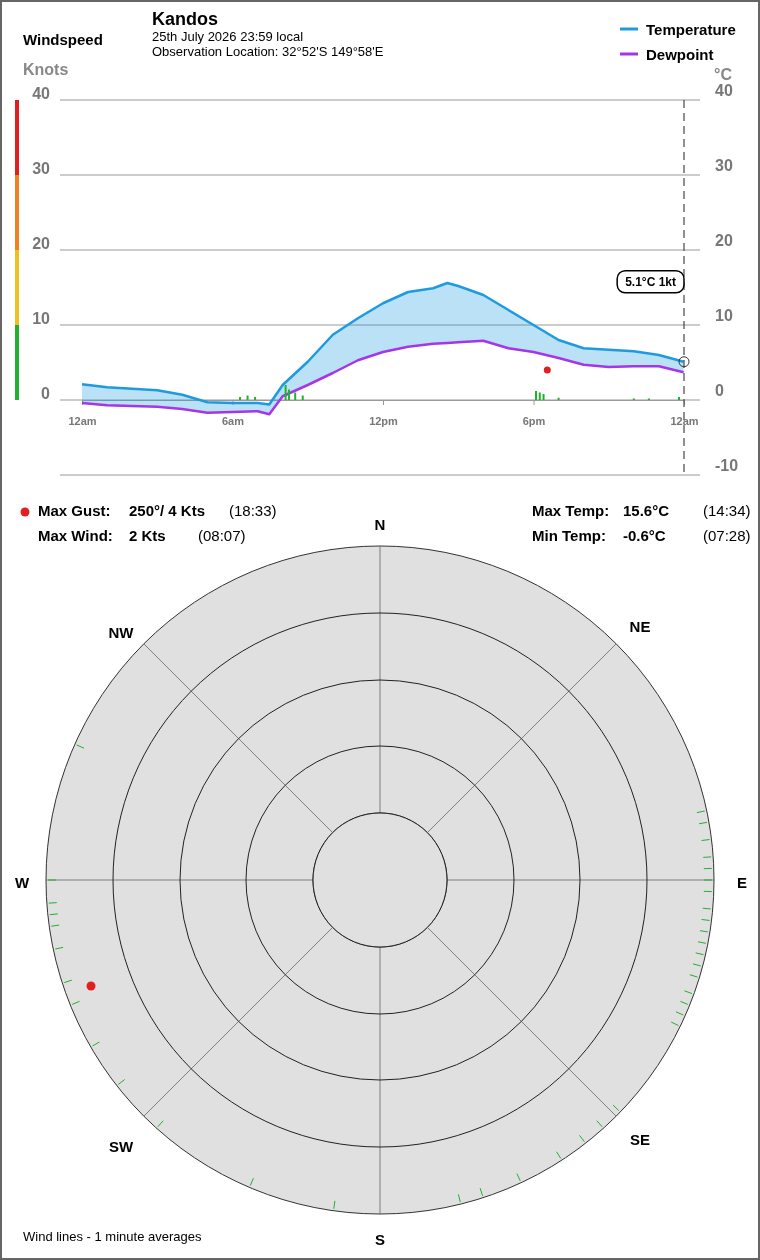  Describe the element at coordinates (727, 465) in the screenshot. I see `y2-tick-label: -10` at that location.